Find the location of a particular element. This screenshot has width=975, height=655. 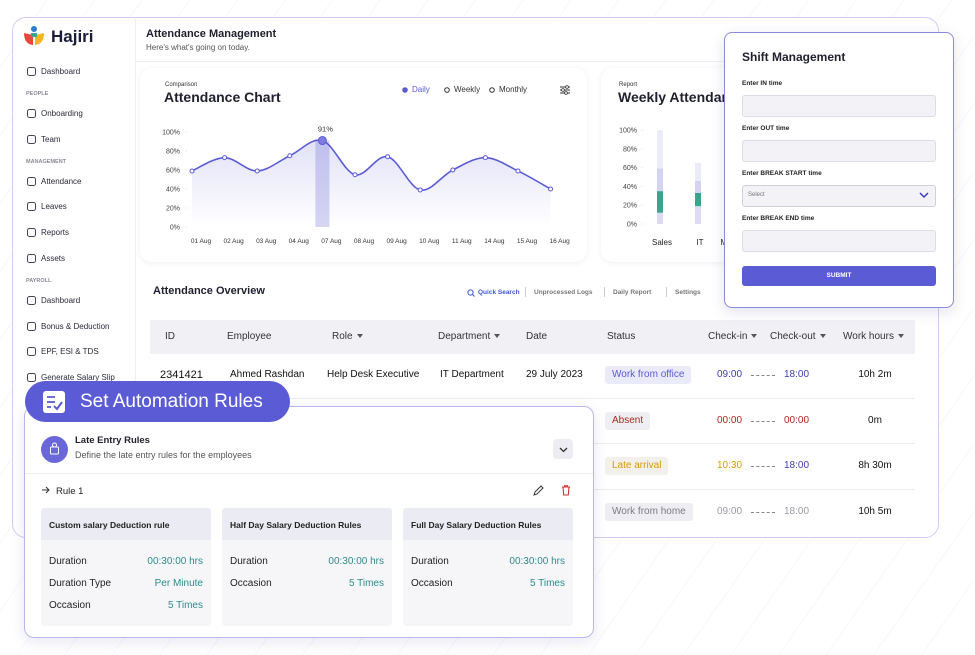

work-hours: 10h 2m is located at coordinates (875, 374).